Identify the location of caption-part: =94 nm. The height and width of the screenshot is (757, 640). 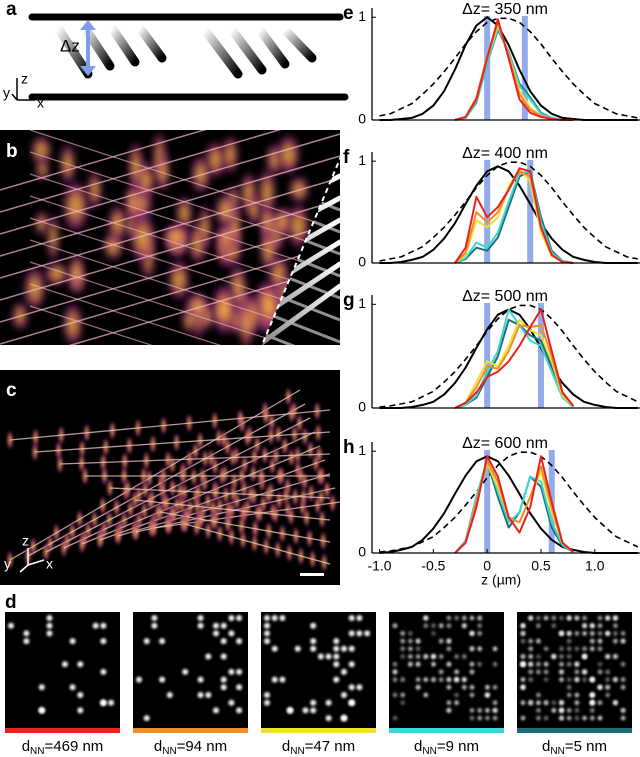
(202, 746).